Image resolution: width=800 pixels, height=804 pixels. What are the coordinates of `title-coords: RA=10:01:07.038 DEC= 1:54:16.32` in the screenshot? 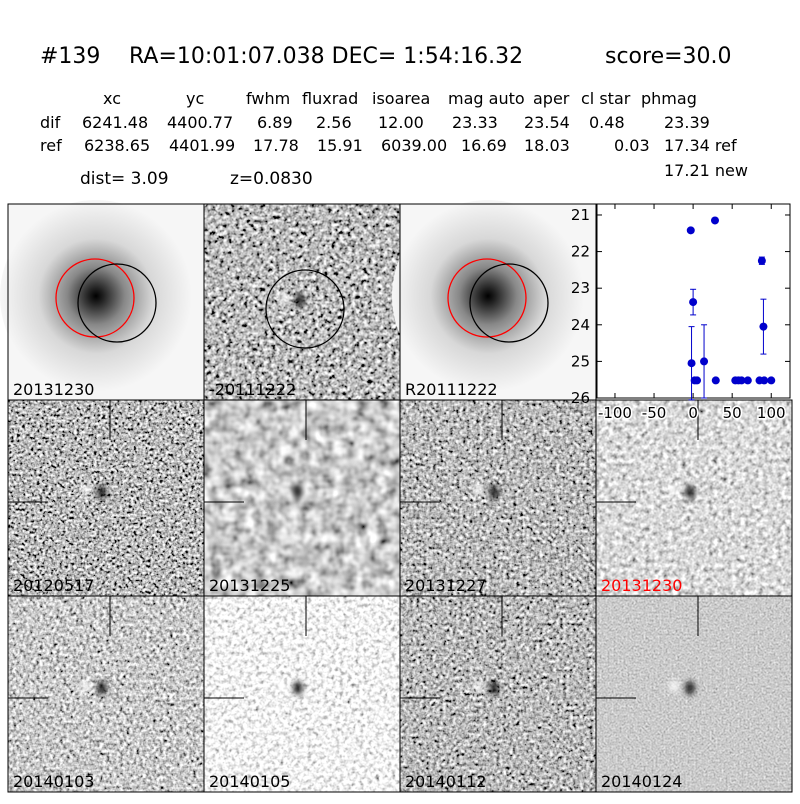 It's located at (326, 56).